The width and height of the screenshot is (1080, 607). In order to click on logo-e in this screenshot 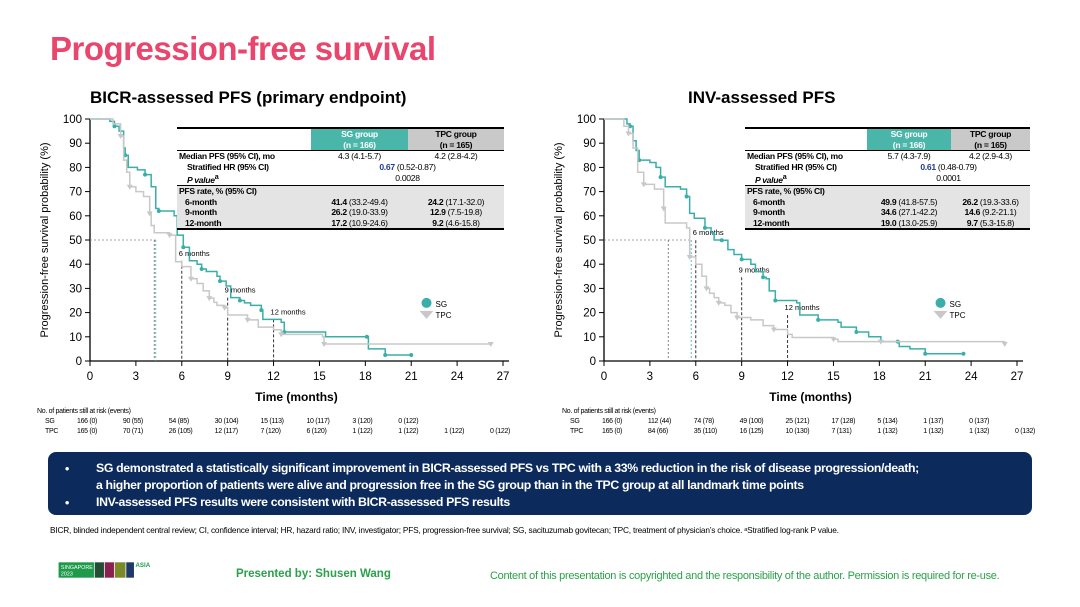, I will do `click(99, 570)`.